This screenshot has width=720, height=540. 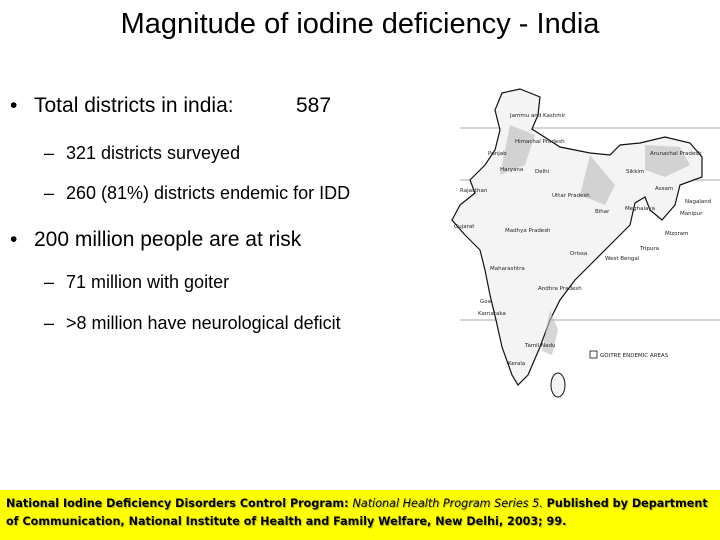 What do you see at coordinates (602, 212) in the screenshot?
I see `map-label: Bihar` at bounding box center [602, 212].